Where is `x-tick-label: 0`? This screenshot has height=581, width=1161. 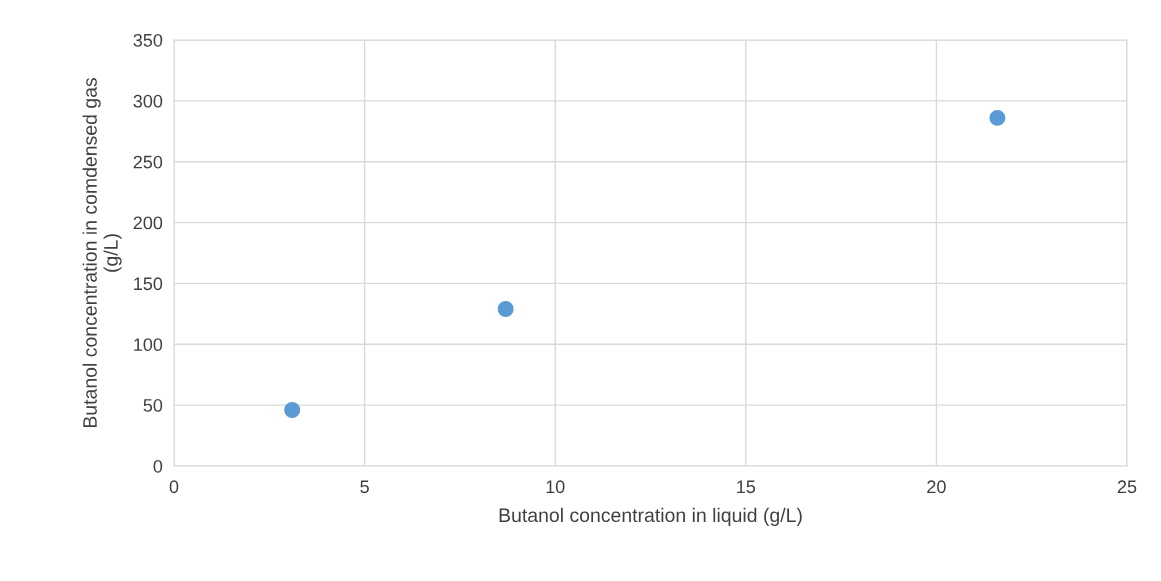
x-tick-label: 0 is located at coordinates (174, 487).